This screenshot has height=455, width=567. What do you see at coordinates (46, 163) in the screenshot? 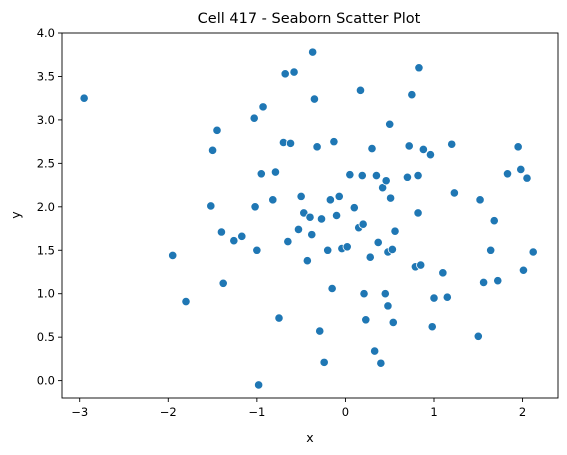
I see `y-tick-label: 2.5` at bounding box center [46, 163].